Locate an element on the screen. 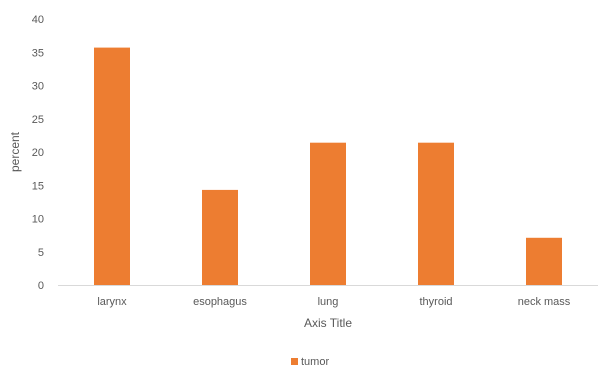 This screenshot has height=369, width=610. y-tick-label: 20 is located at coordinates (38, 153).